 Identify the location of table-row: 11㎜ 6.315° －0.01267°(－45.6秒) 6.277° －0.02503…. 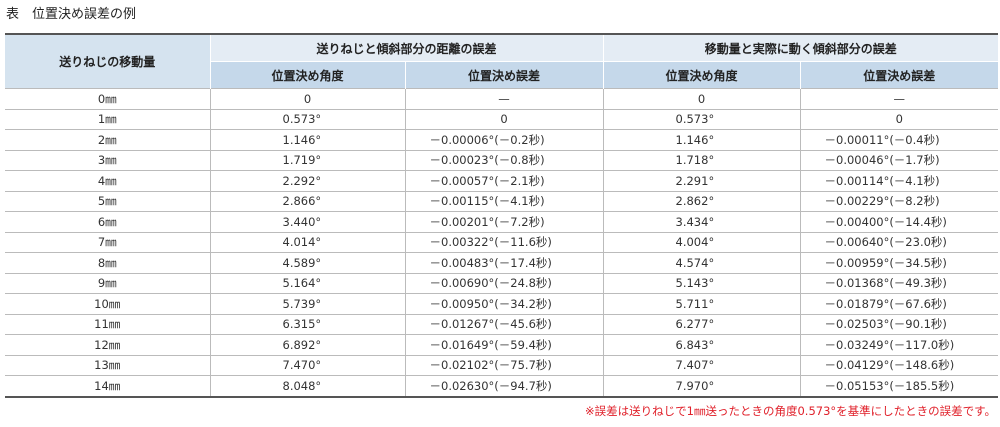
(502, 324).